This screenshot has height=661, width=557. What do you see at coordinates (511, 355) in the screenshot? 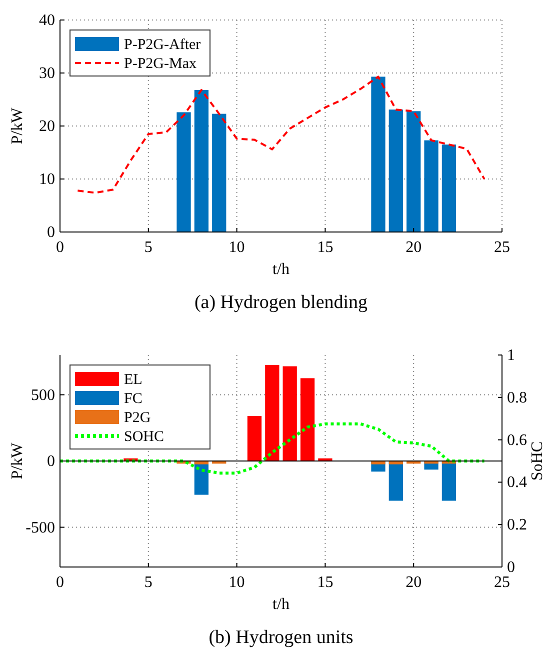
I see `y2-tick-label: 1` at bounding box center [511, 355].